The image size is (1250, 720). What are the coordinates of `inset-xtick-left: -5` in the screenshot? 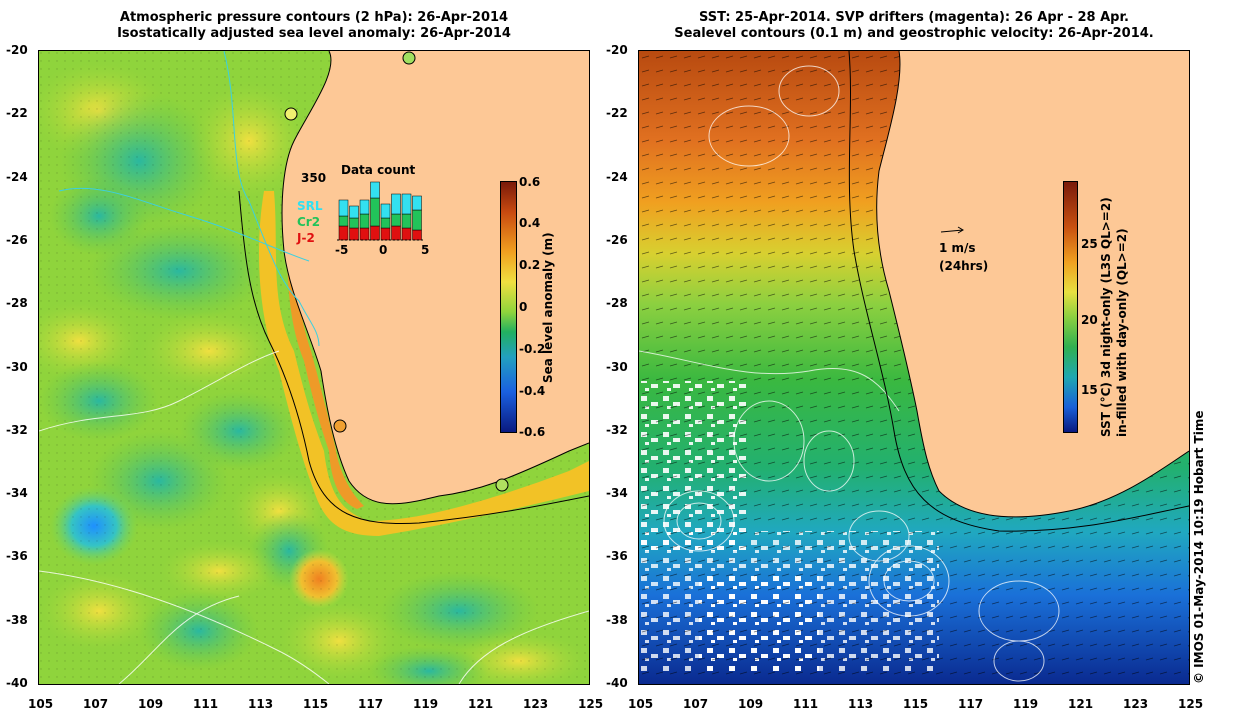 It's located at (342, 250).